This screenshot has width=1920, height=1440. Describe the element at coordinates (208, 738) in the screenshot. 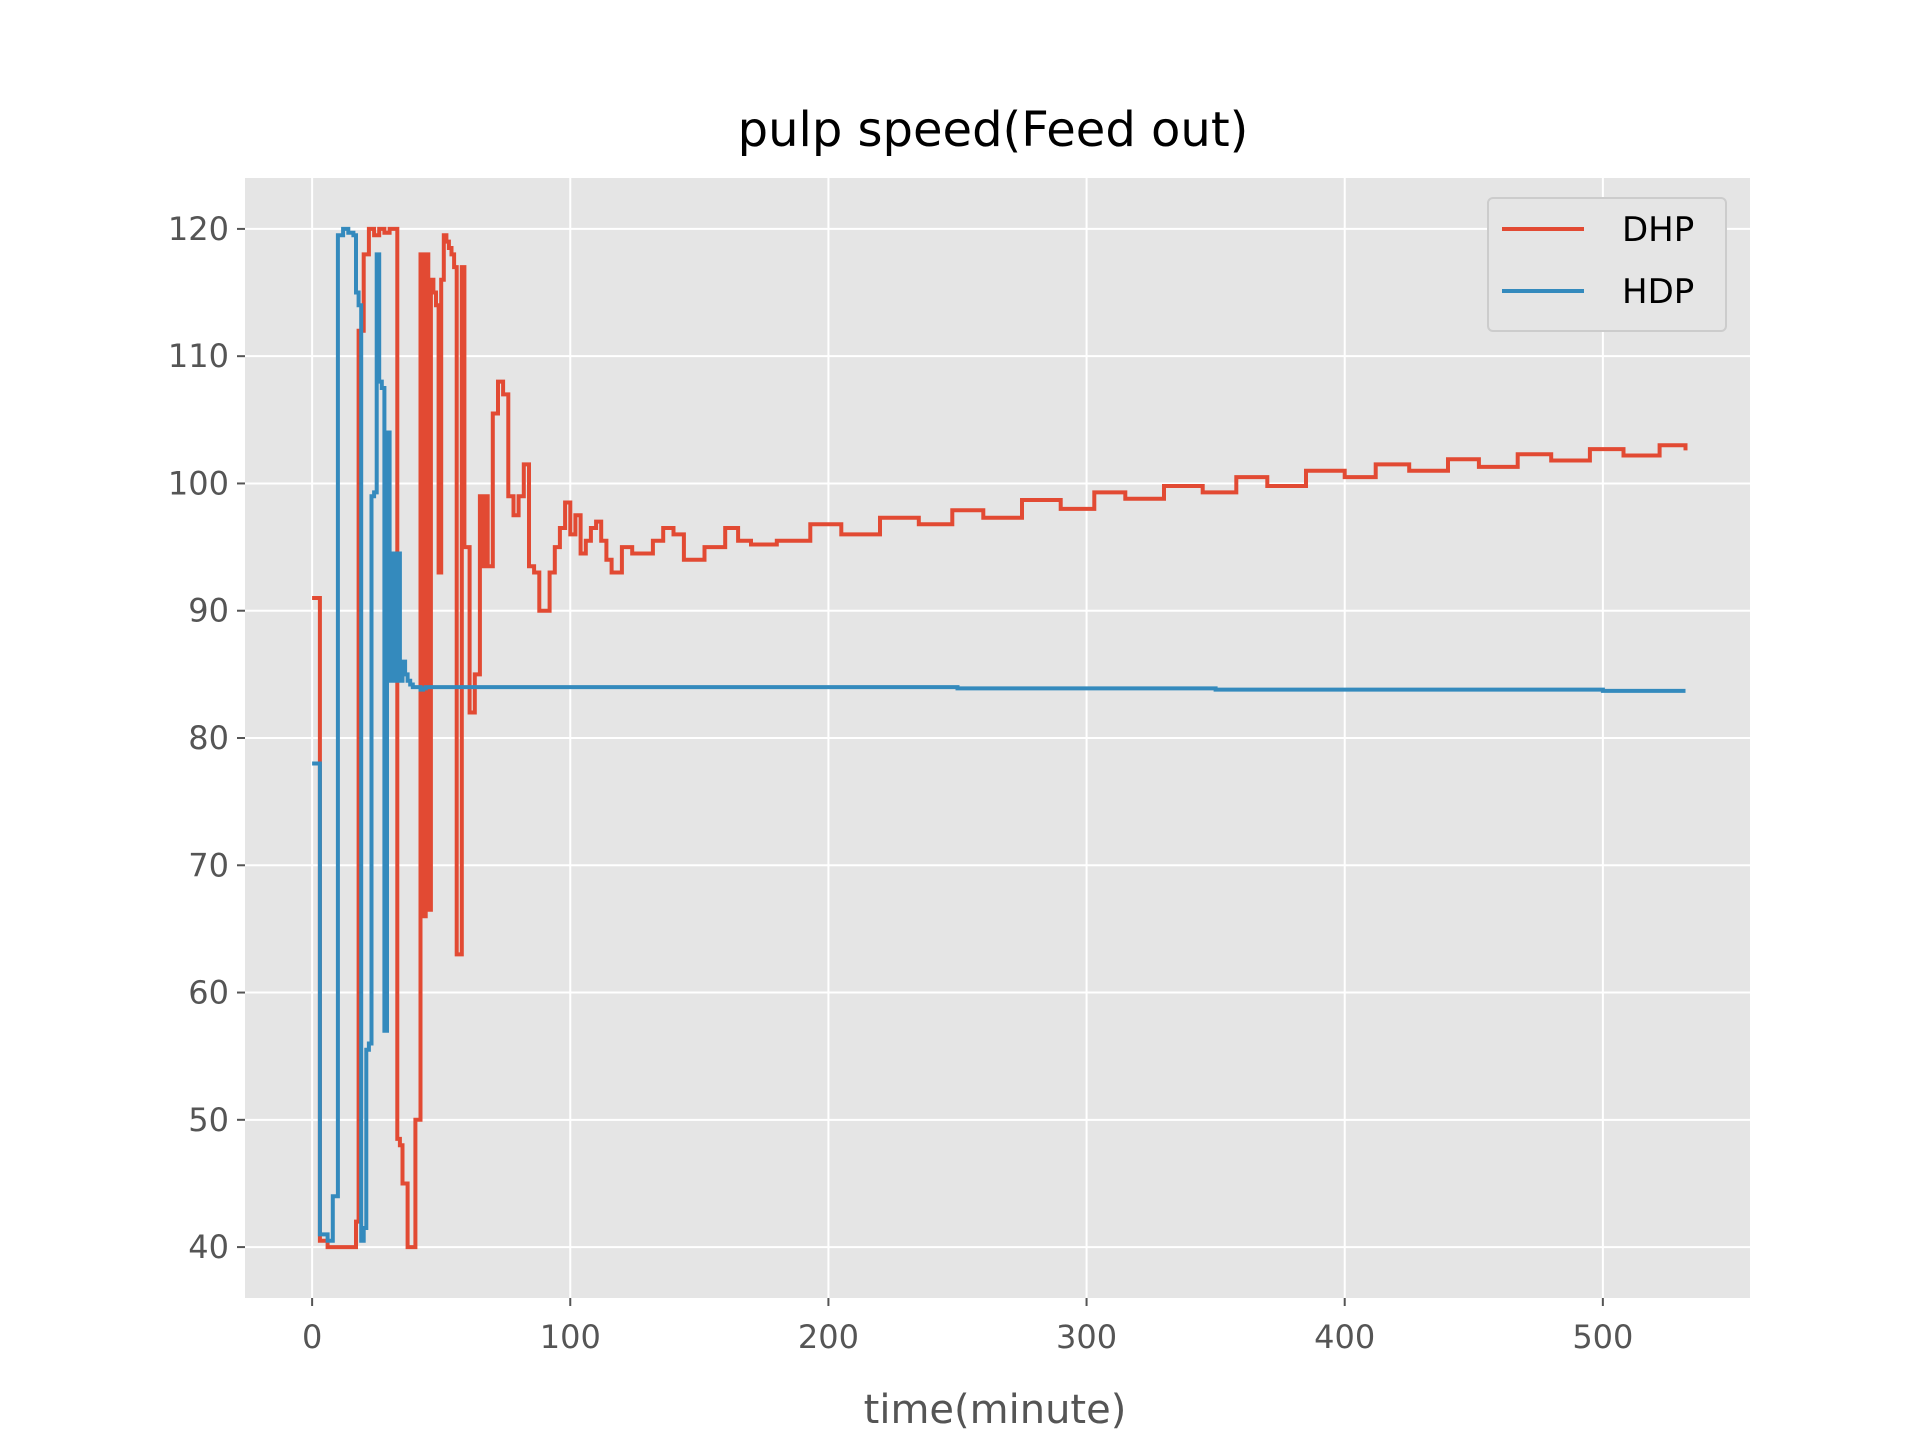

I see `y-tick-label: 80` at that location.